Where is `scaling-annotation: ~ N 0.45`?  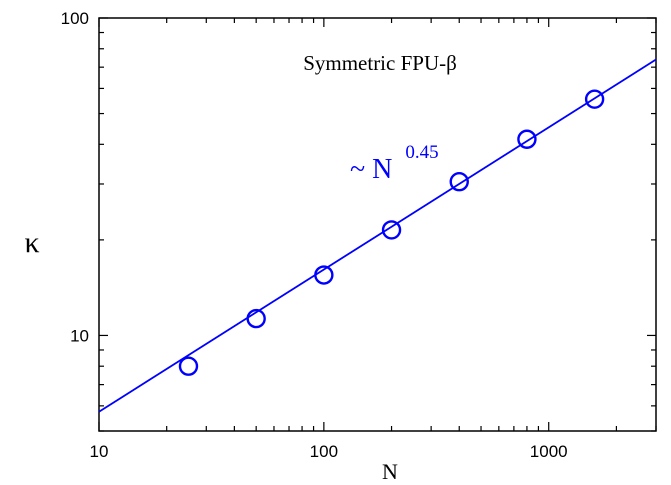
scaling-annotation: ~ N 0.45 is located at coordinates (394, 163).